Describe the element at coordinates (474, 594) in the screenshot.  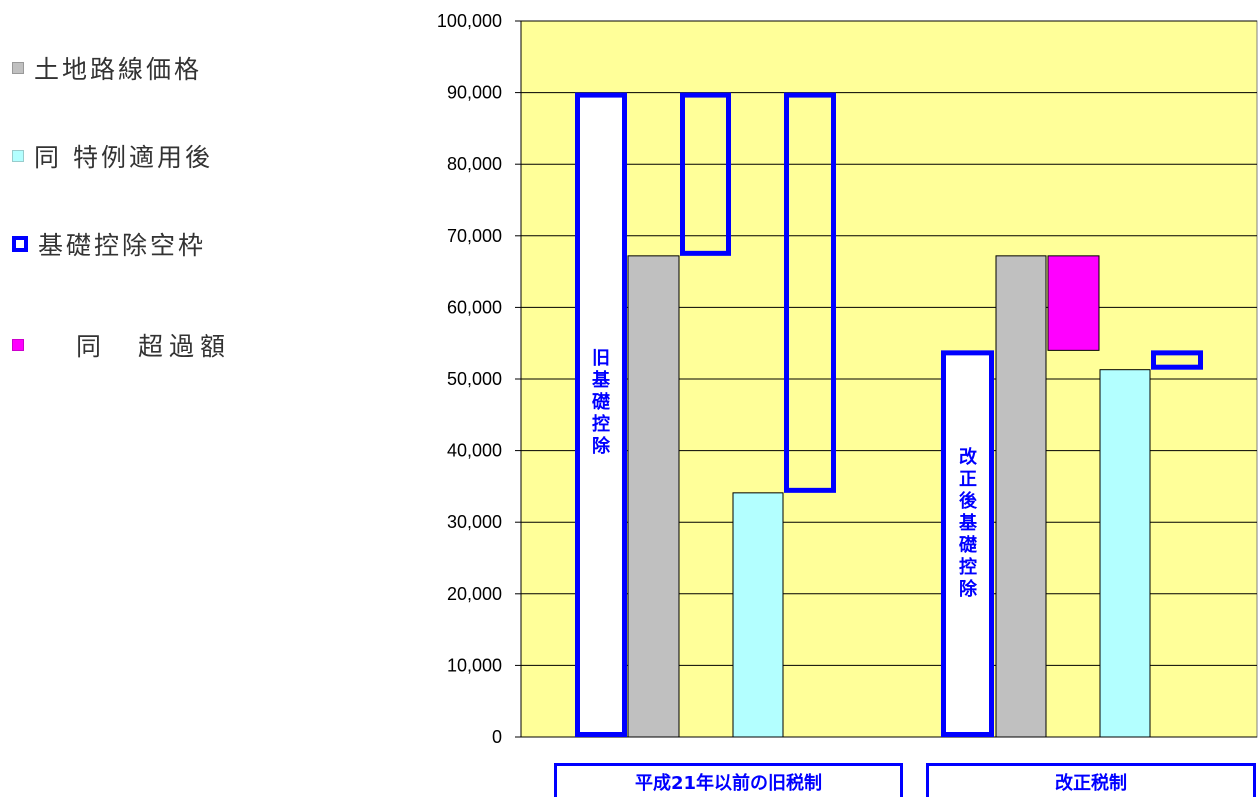
I see `y-tick-label: 20,000` at that location.